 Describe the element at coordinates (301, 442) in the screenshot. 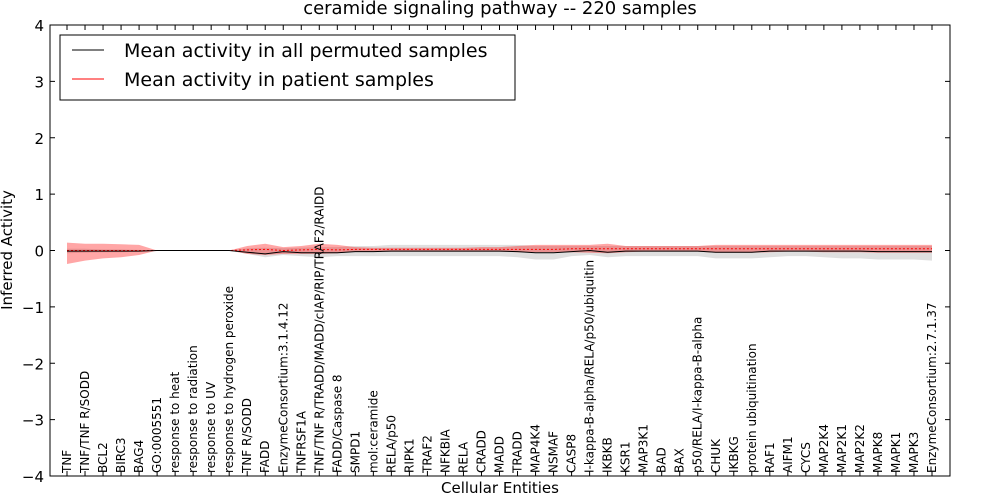

I see `x-tick-label: TNFRSF1A` at that location.